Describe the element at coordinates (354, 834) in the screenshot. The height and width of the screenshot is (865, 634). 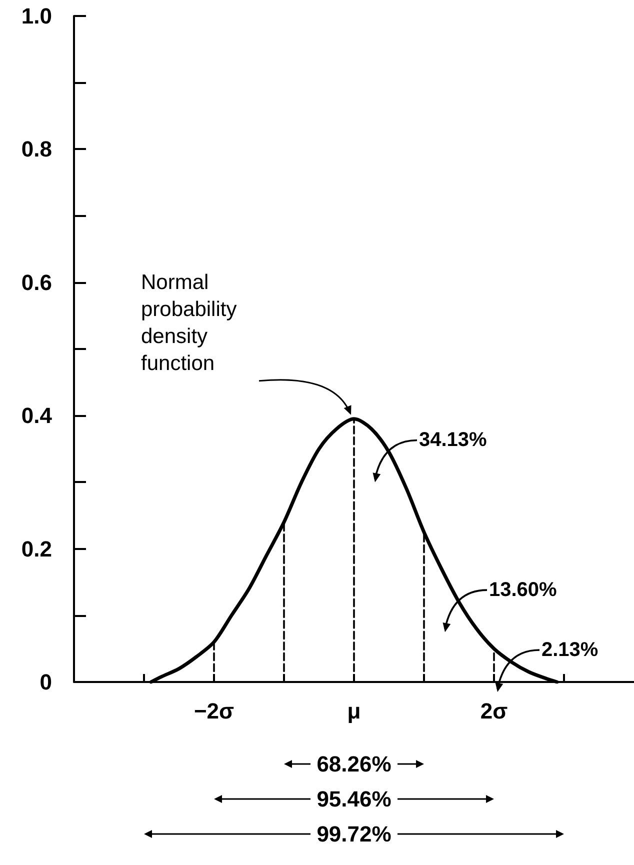
I see `text: 99.72%` at that location.